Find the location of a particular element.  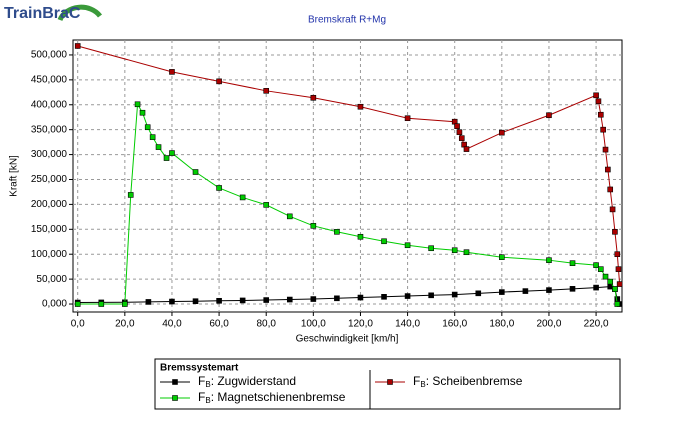

y-tick-label: 500,000 is located at coordinates (49, 55).